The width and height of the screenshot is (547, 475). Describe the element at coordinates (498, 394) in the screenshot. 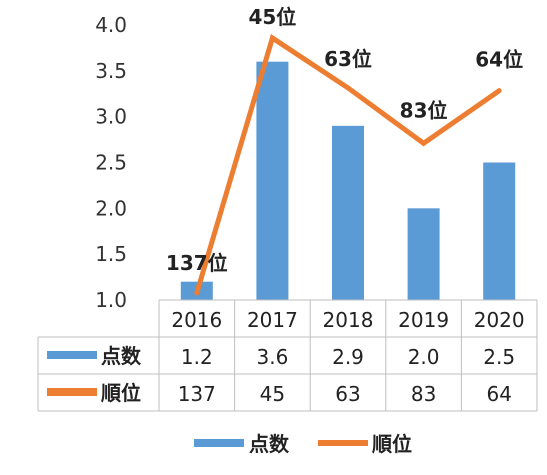

I see `table-cell: 64` at that location.